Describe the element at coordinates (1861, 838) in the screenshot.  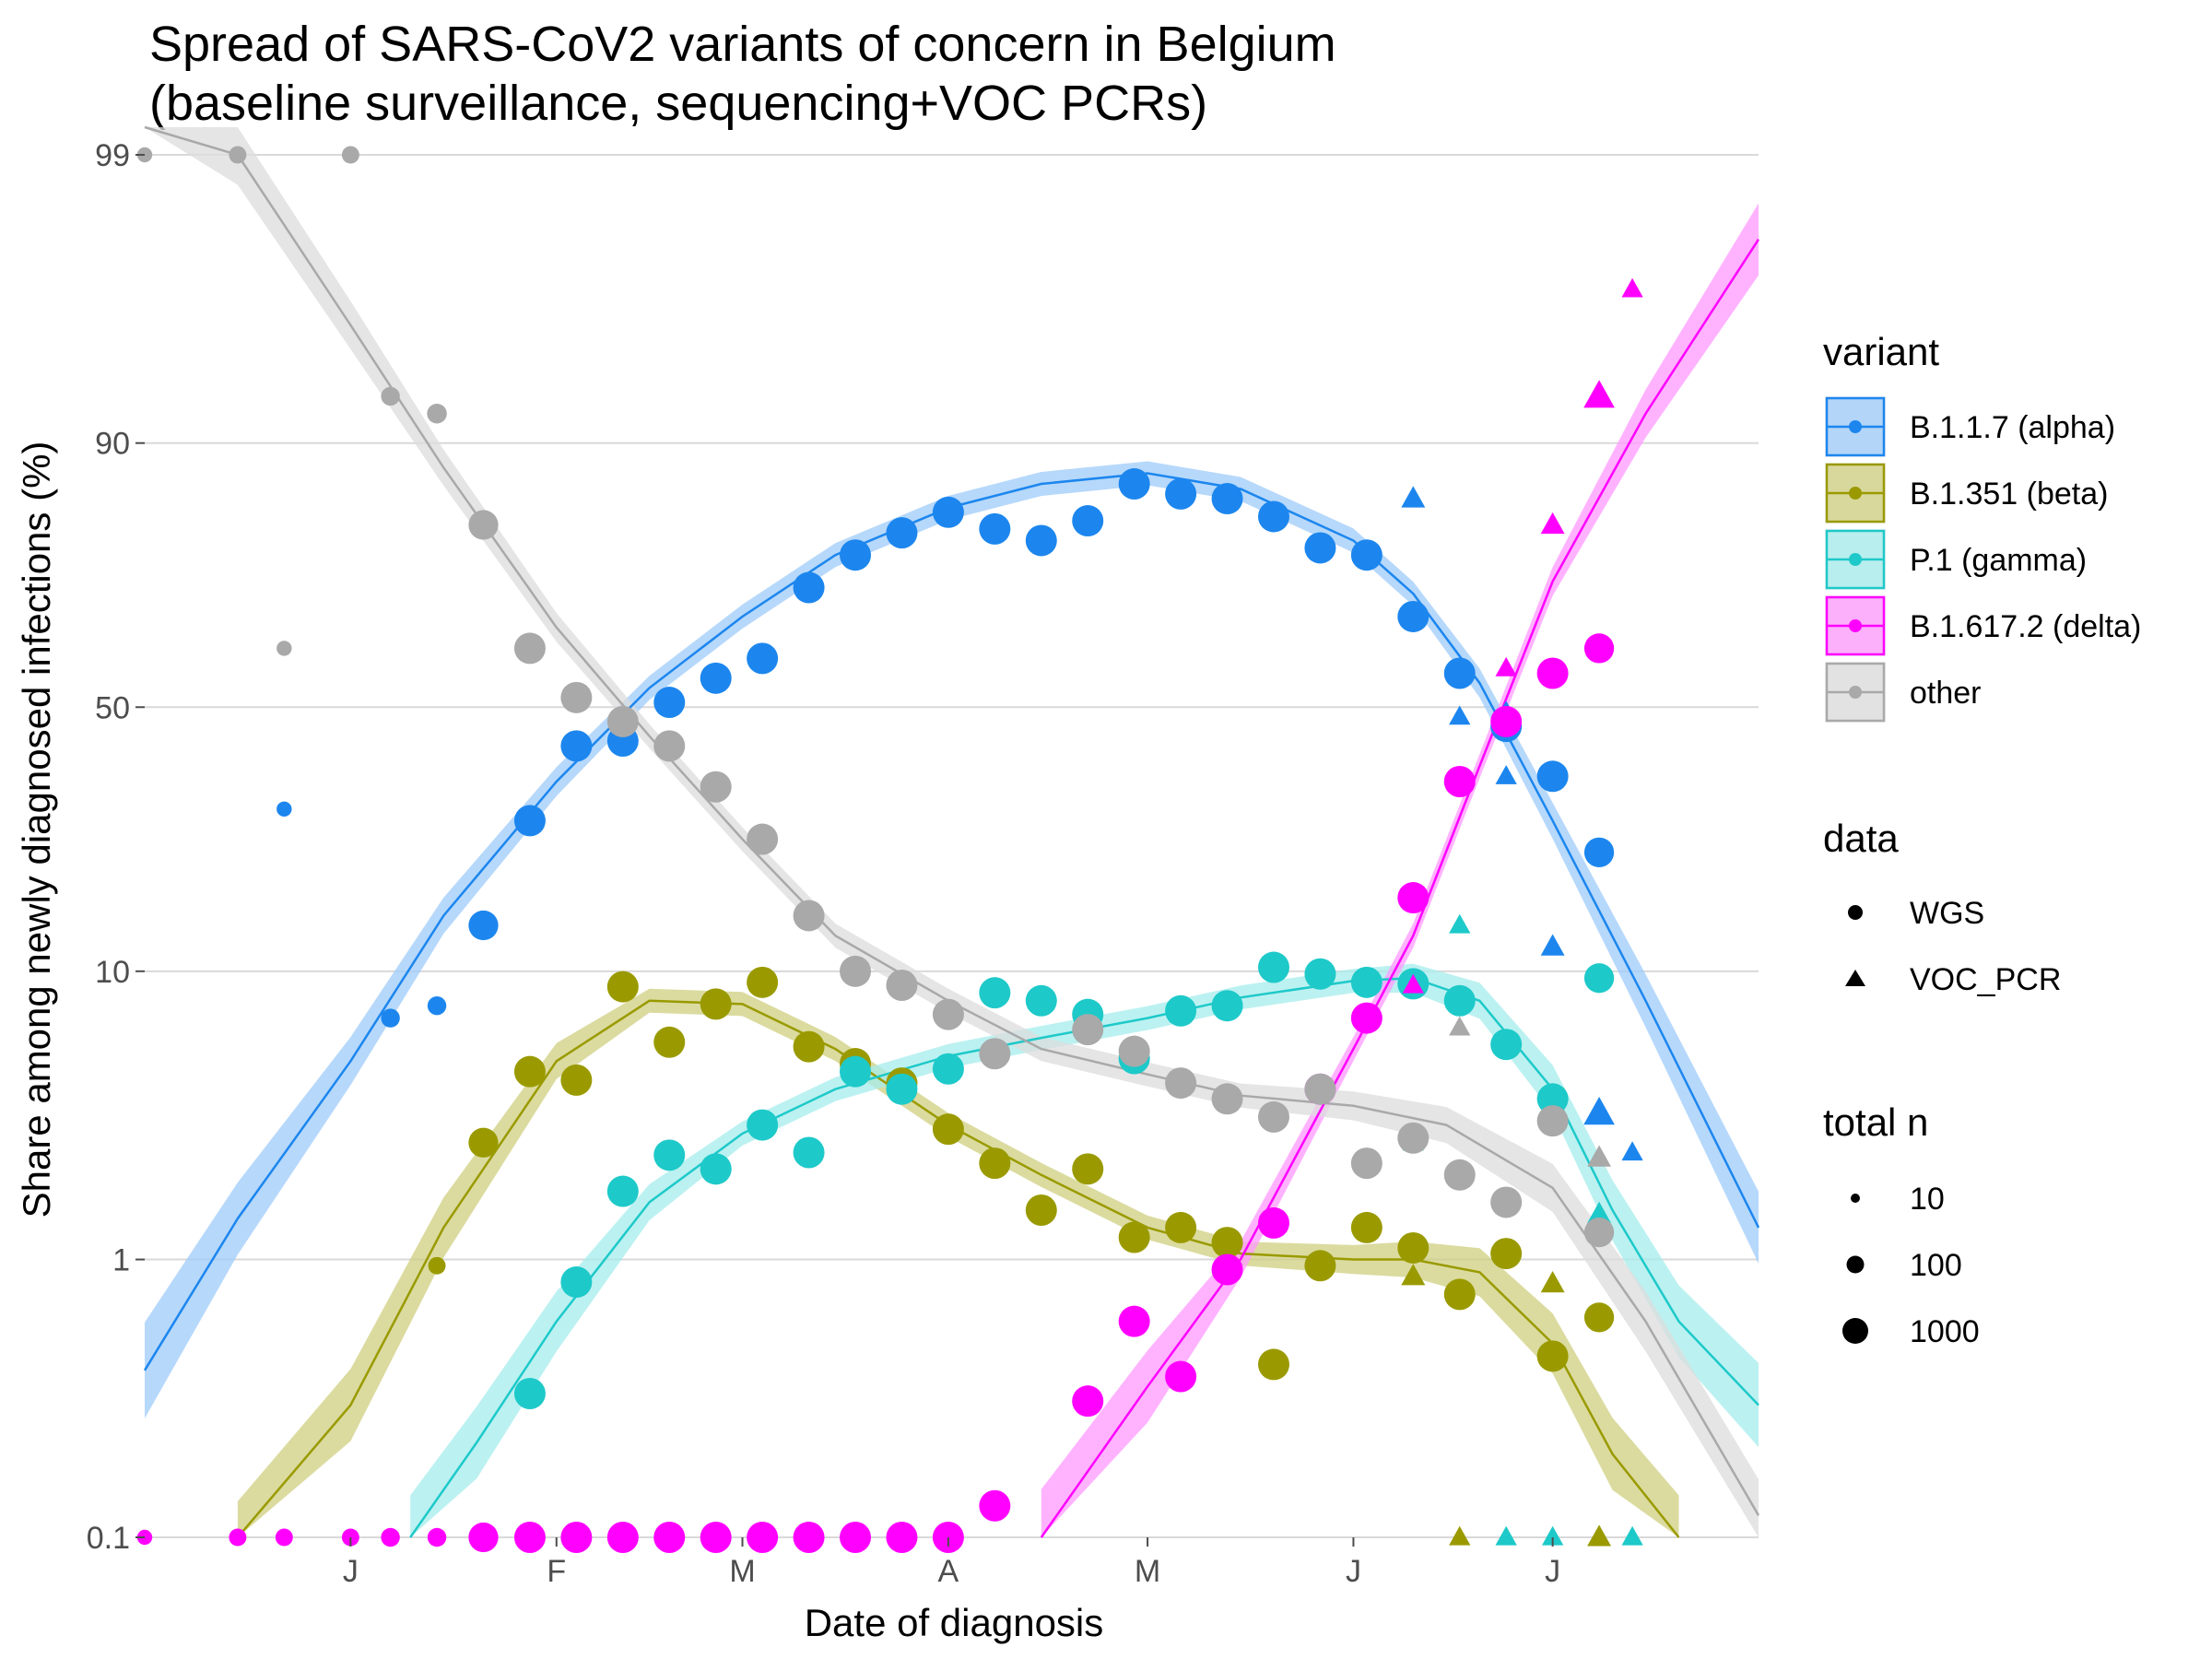
I see `legend-title-data: data` at that location.